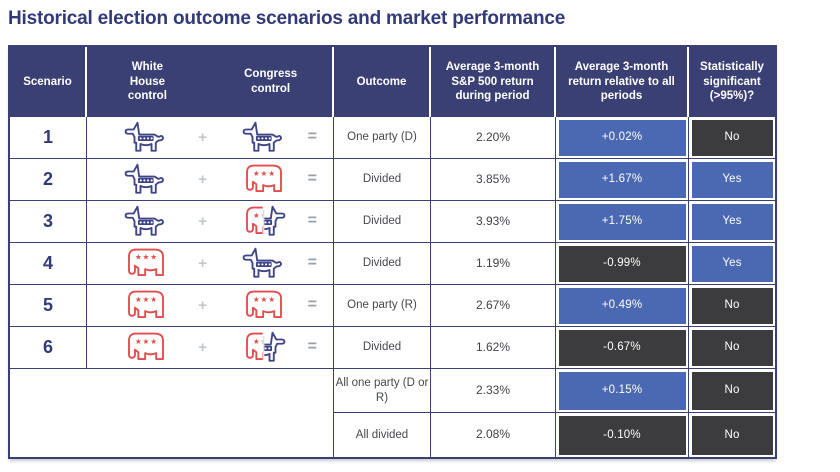 The width and height of the screenshot is (840, 472). What do you see at coordinates (493, 306) in the screenshot?
I see `avg-return-cell: 2.67%` at bounding box center [493, 306].